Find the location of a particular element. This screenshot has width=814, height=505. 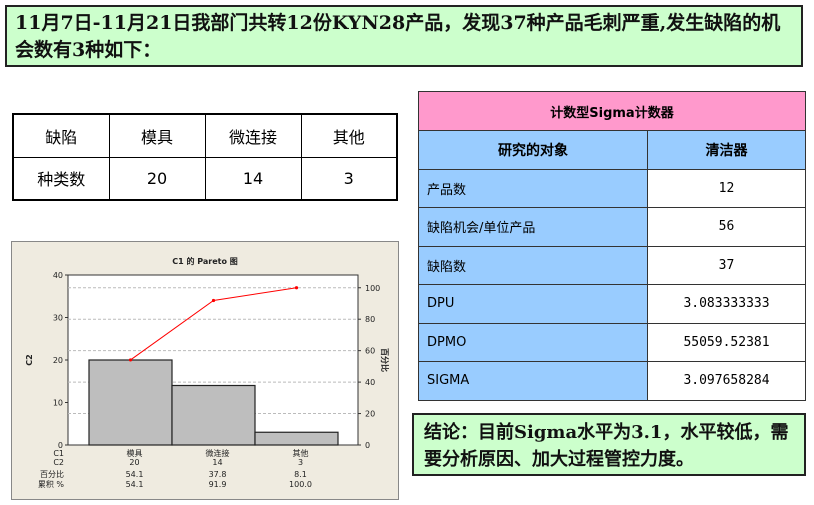

category-label: 其他 is located at coordinates (301, 453).